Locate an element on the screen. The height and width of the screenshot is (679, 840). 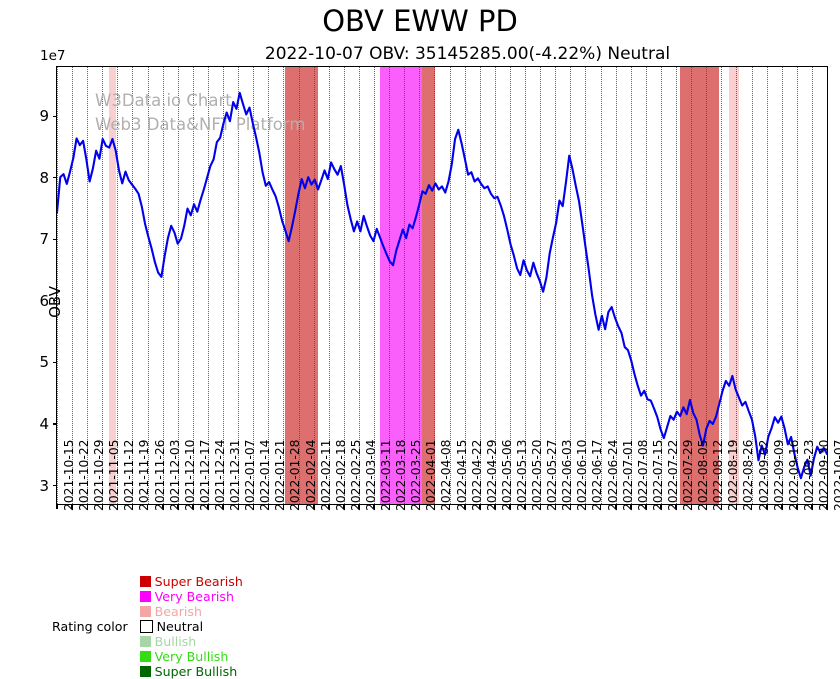
legend-item-super-bearish: Super Bearish is located at coordinates (191, 581).